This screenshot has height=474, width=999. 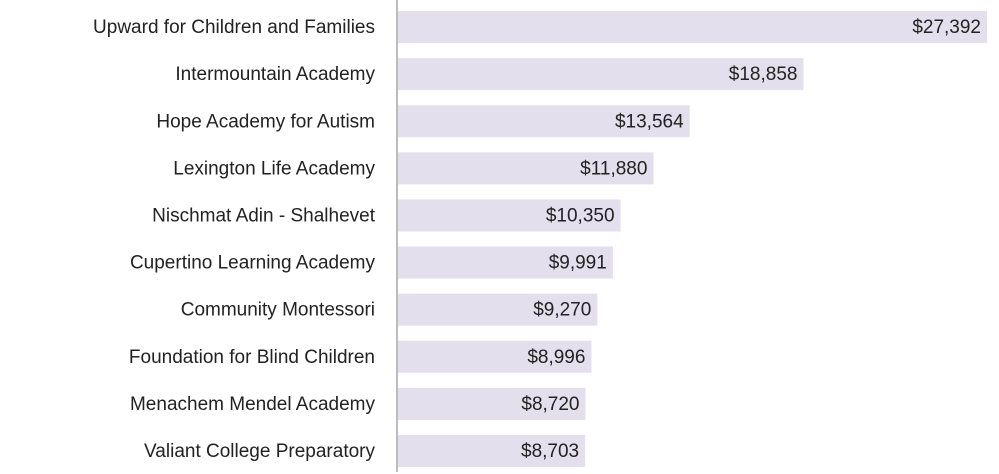 What do you see at coordinates (550, 404) in the screenshot?
I see `value-label: $8,720` at bounding box center [550, 404].